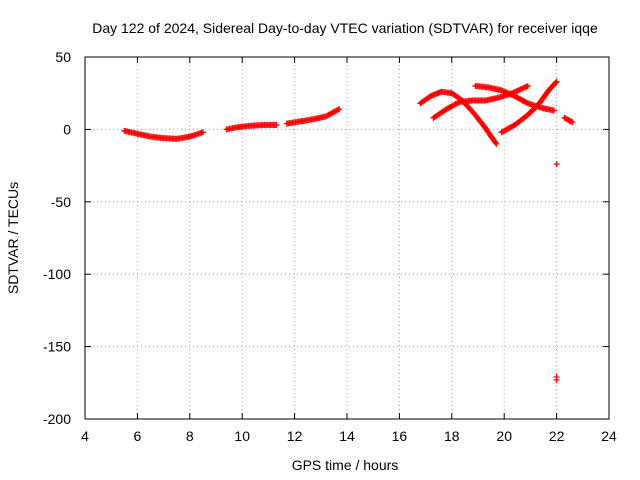 Image resolution: width=640 pixels, height=480 pixels. What do you see at coordinates (345, 465) in the screenshot?
I see `x-axis-label: GPS time / hours` at bounding box center [345, 465].